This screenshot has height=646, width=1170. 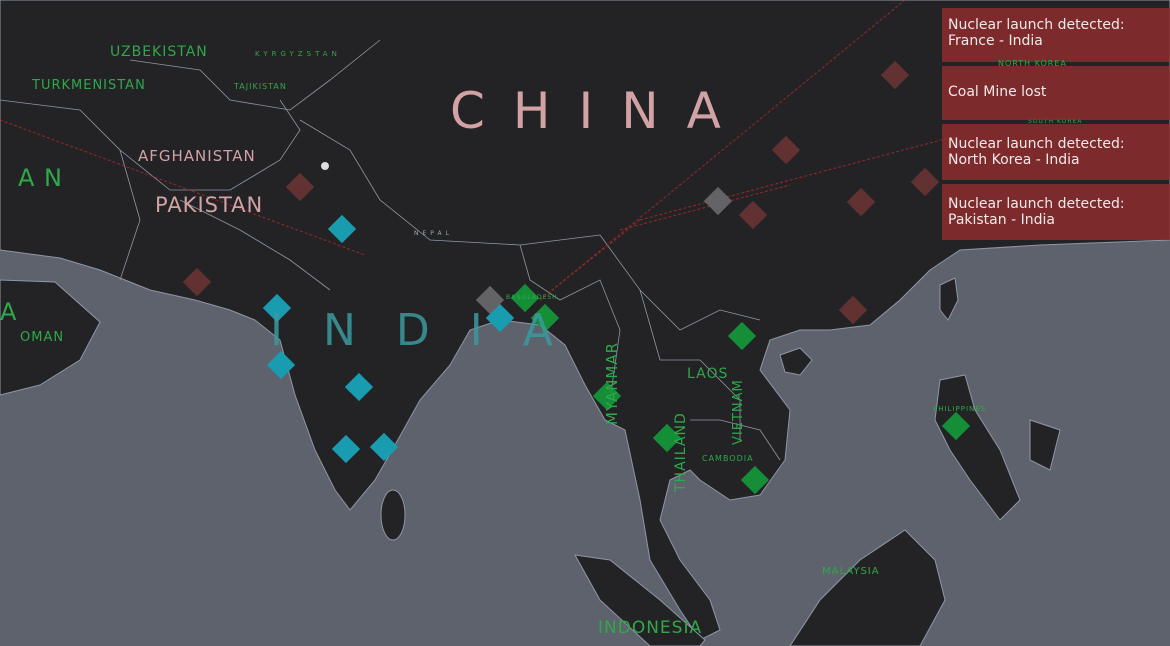 I want to click on country-label-tajikistan: TAJIKISTAN, so click(x=260, y=86).